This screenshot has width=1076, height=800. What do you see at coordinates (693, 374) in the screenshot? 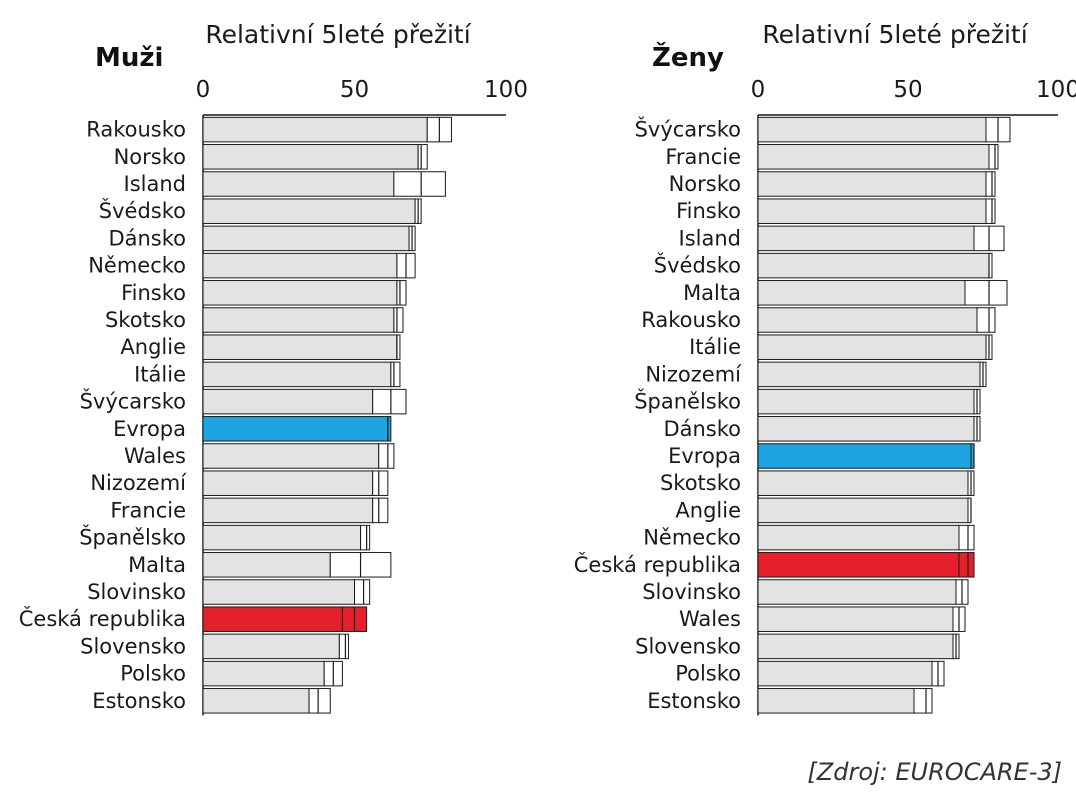
I see `women-category-label-9: Nizozemí` at bounding box center [693, 374].